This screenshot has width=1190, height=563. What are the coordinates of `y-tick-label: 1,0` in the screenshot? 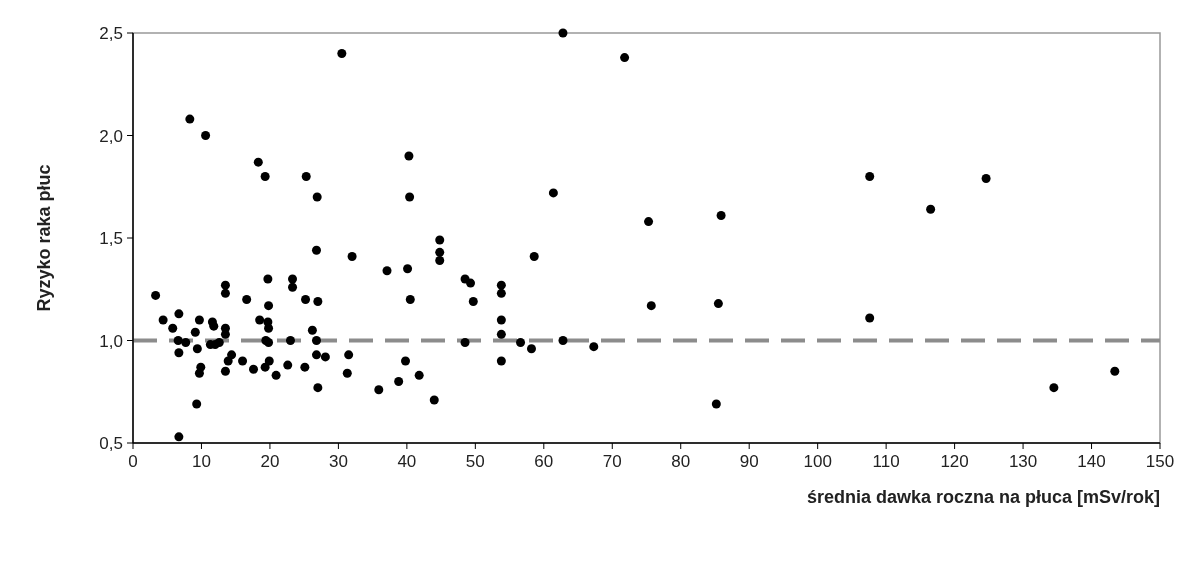 It's located at (111, 341).